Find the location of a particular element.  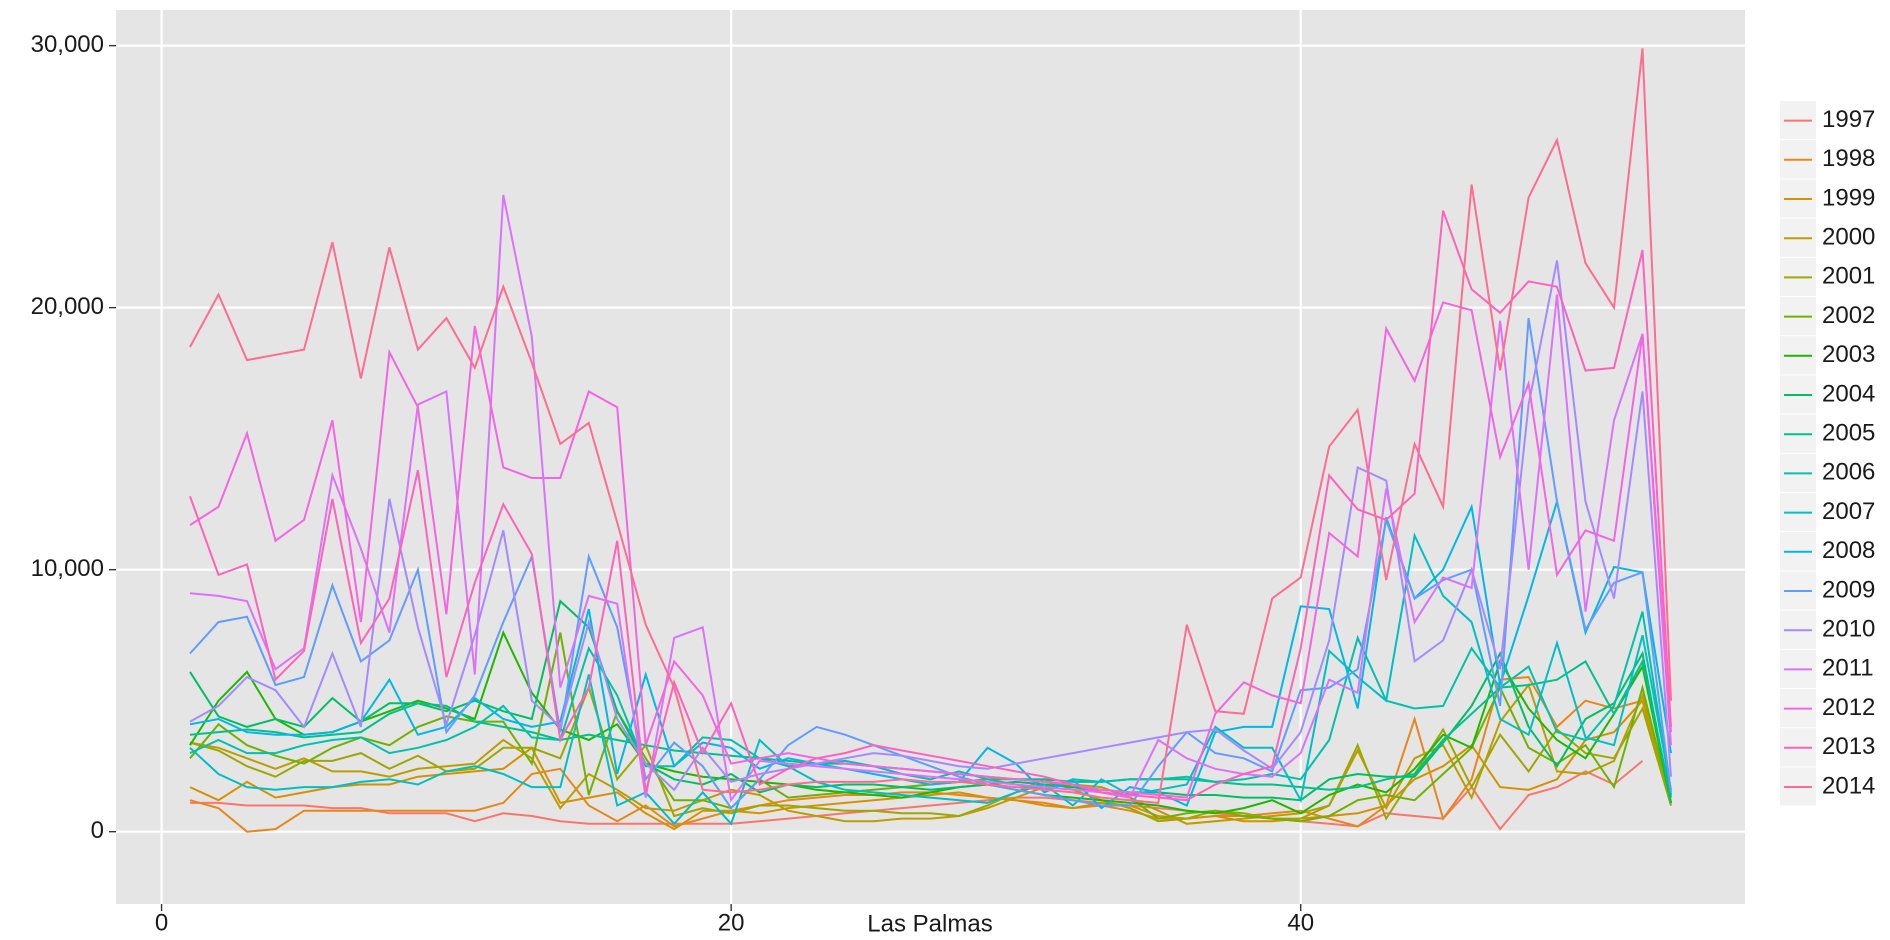

legend-label: 2003 is located at coordinates (1848, 354).